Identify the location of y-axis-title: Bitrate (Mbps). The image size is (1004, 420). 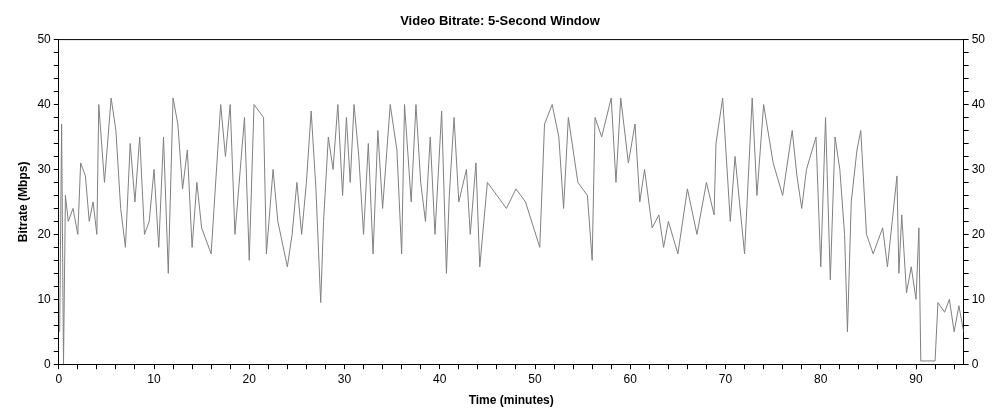
(22, 202).